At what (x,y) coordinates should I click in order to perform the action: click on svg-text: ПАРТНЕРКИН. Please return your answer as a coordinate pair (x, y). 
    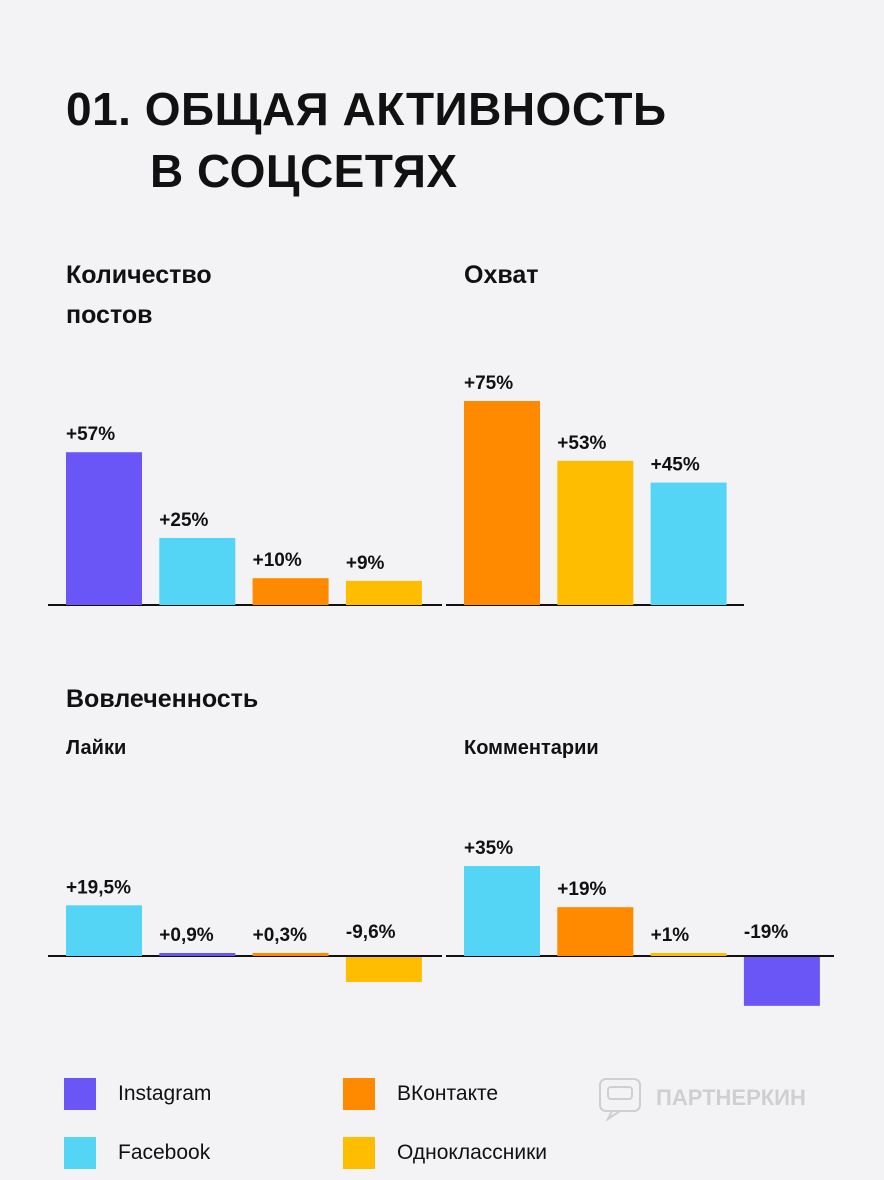
    Looking at the image, I should click on (731, 1097).